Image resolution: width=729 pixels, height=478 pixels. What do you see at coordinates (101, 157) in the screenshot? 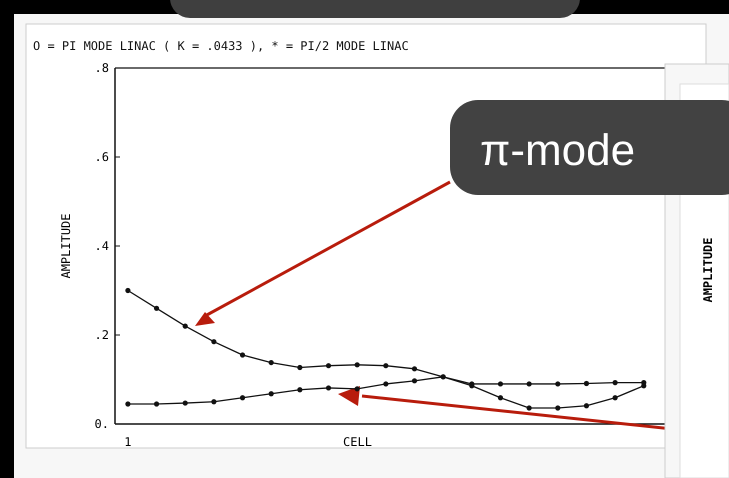
I see `y-tick-label: .6` at bounding box center [101, 157].